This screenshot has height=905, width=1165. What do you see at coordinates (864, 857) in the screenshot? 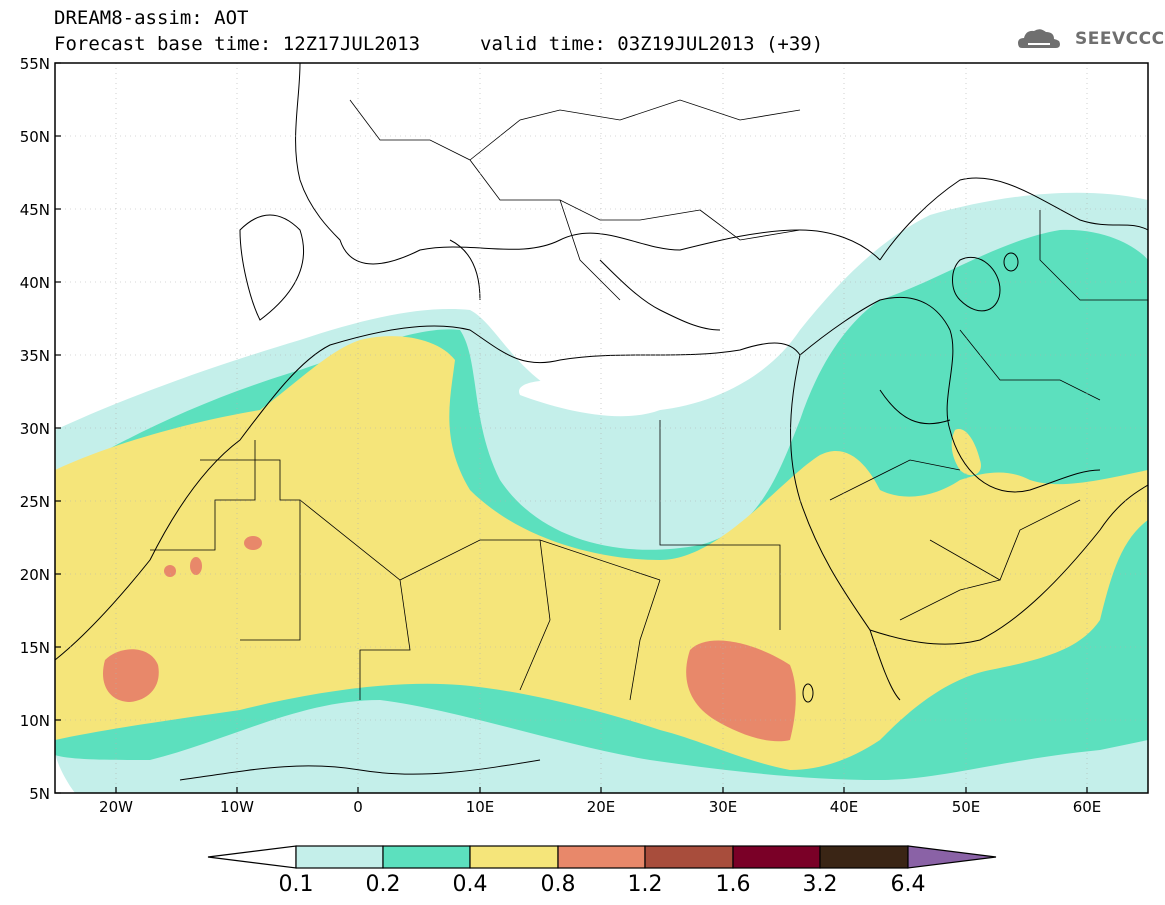
I see `colorbar-swatch-3.2` at bounding box center [864, 857].